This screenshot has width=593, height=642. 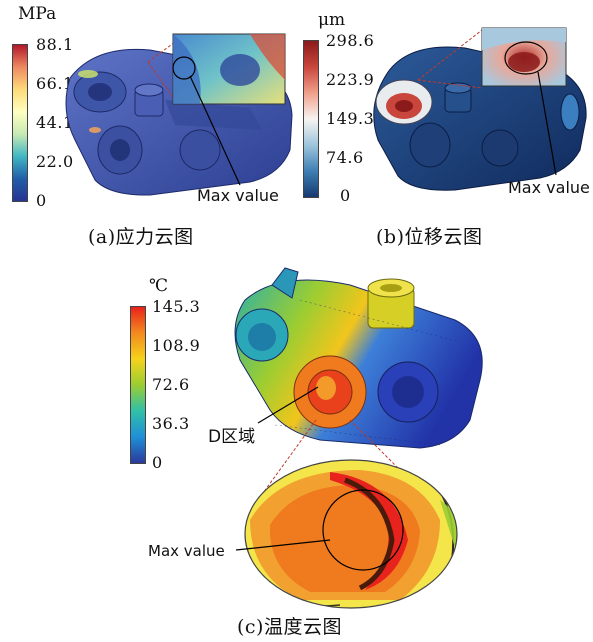 What do you see at coordinates (41, 200) in the screenshot?
I see `stress-tick-min: 0` at bounding box center [41, 200].